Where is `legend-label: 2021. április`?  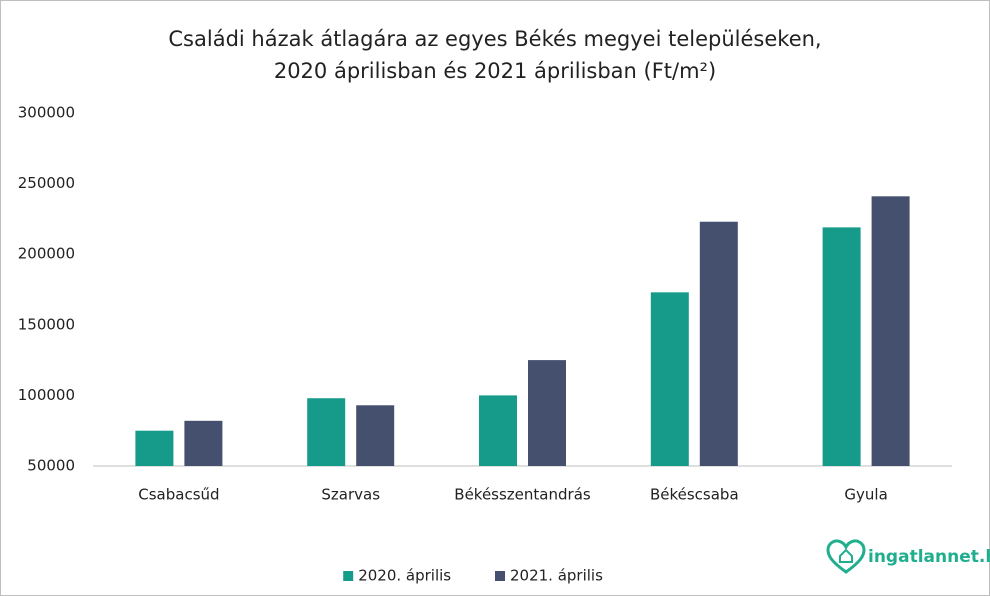 legend-label: 2021. április is located at coordinates (556, 576).